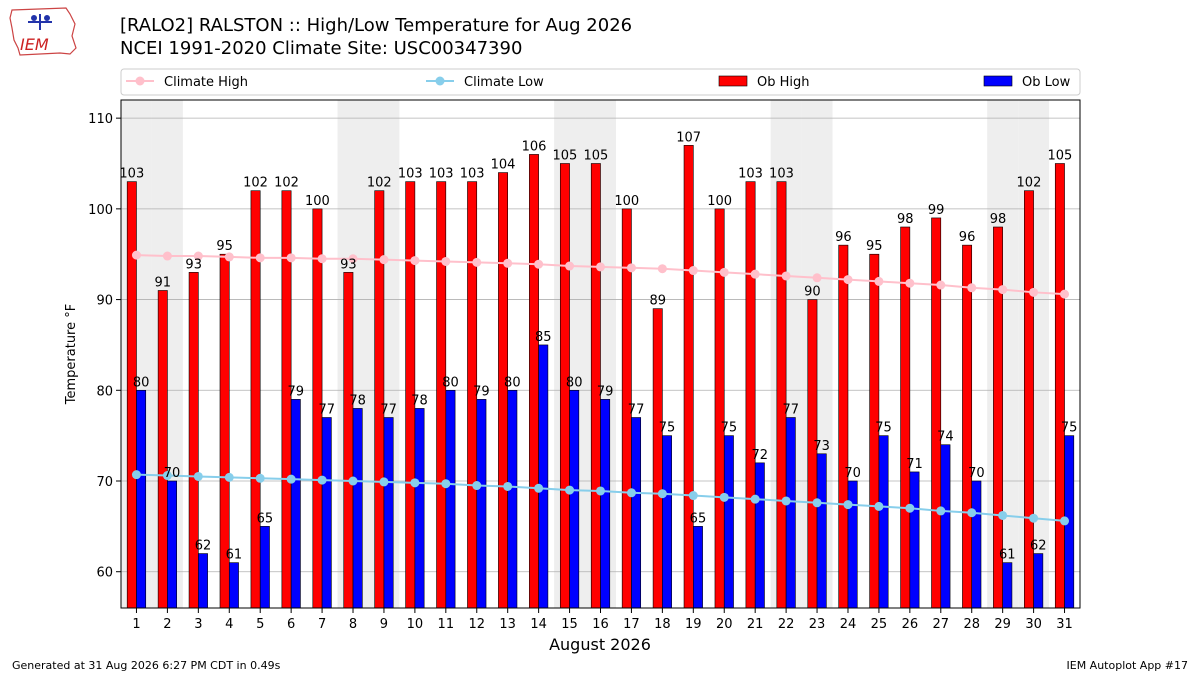  I want to click on x-tick-label-16: 16, so click(600, 624).